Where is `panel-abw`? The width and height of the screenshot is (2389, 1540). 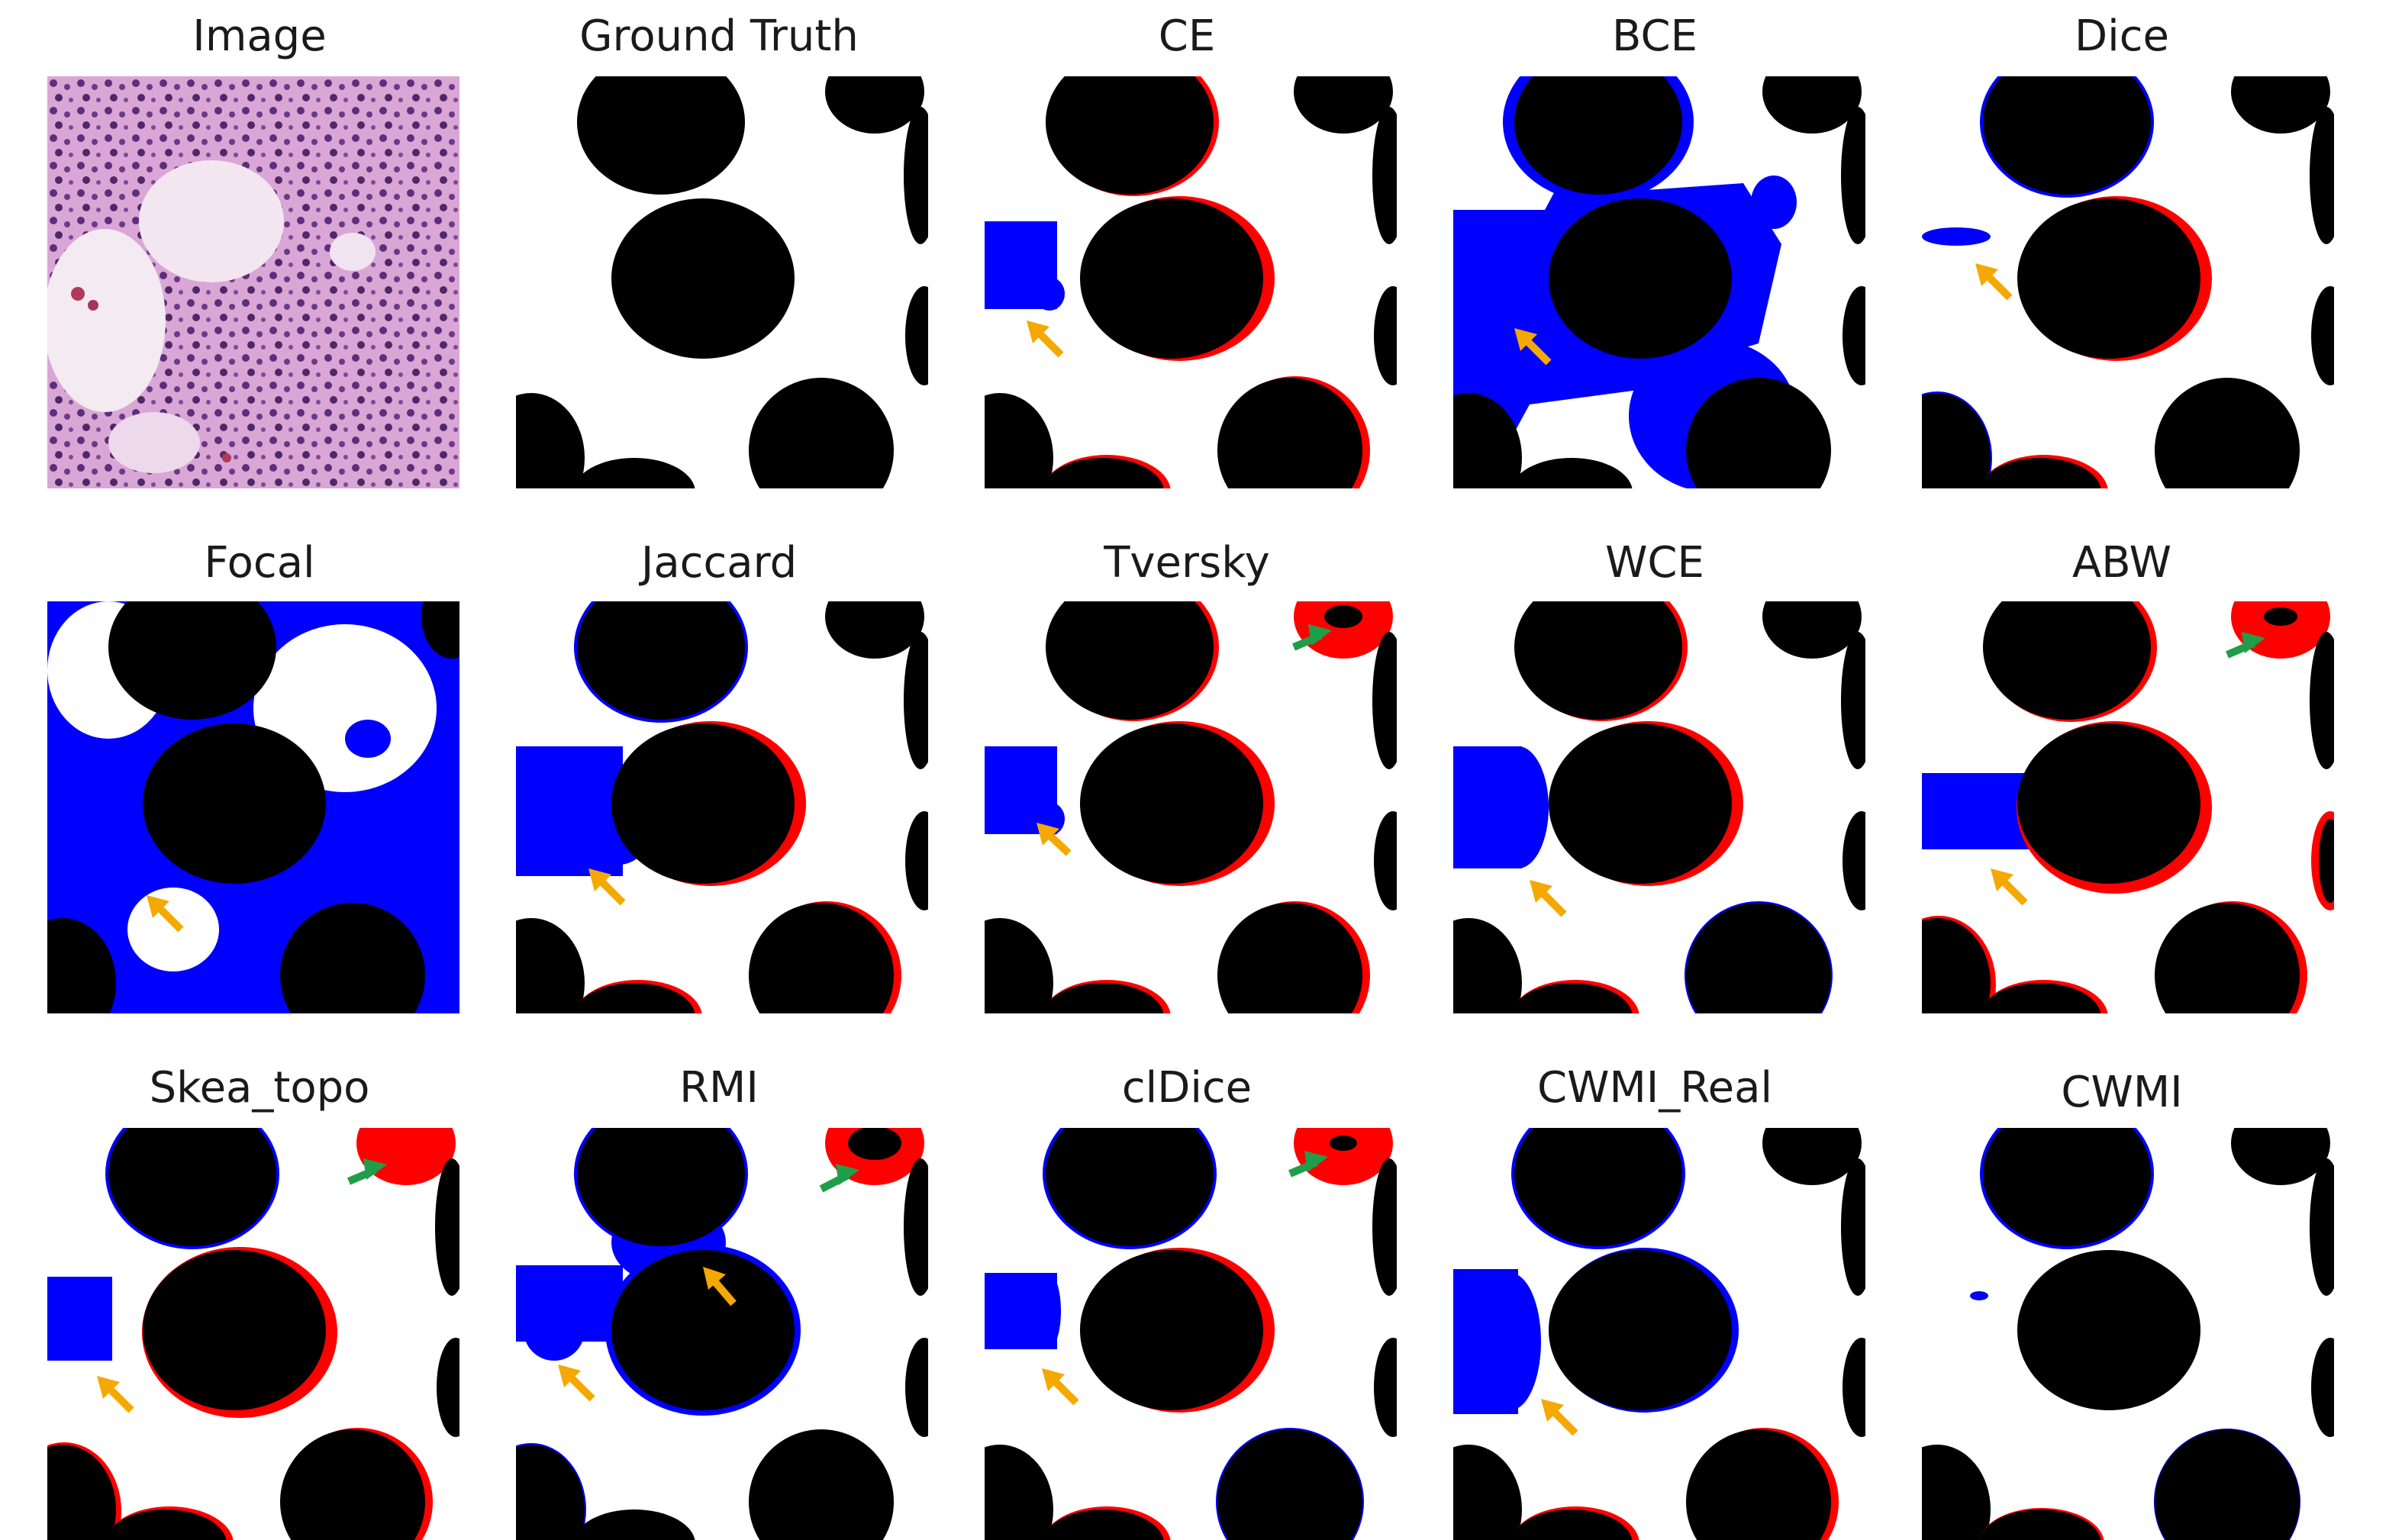 panel-abw is located at coordinates (2128, 807).